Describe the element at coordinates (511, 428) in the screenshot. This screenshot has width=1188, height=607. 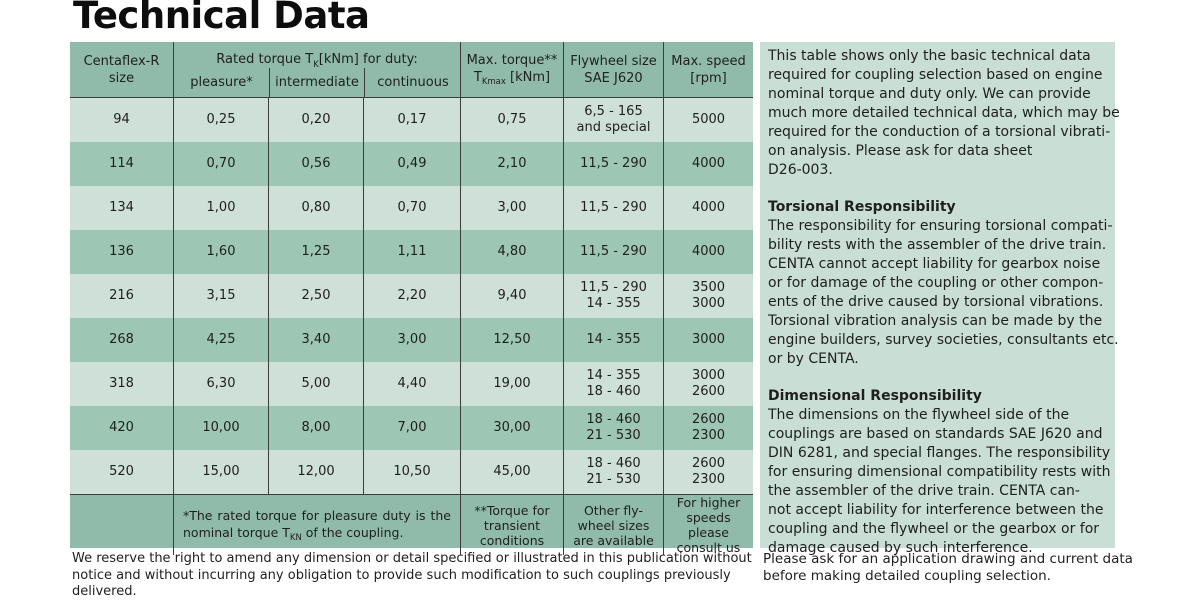
I see `cell-max-torque: 30,00` at that location.